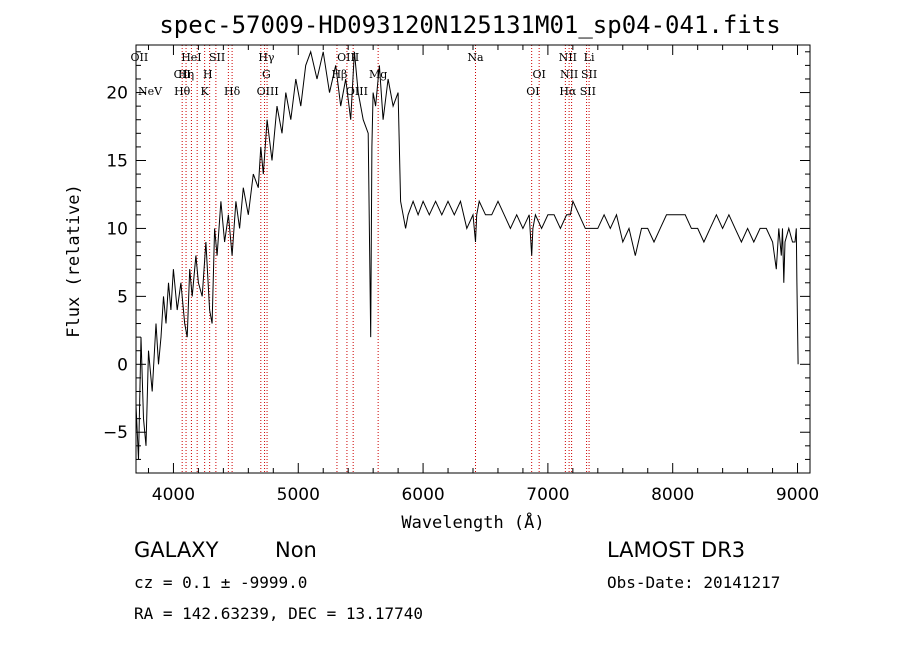 Image resolution: width=900 pixels, height=649 pixels. Describe the element at coordinates (122, 297) in the screenshot. I see `y-tick-label: 5` at that location.